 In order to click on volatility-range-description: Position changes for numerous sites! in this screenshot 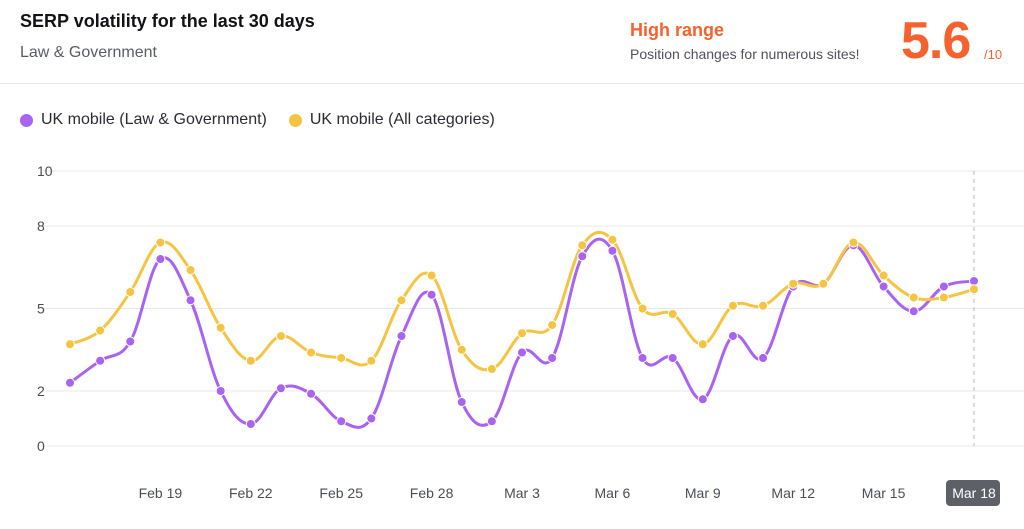, I will do `click(745, 54)`.